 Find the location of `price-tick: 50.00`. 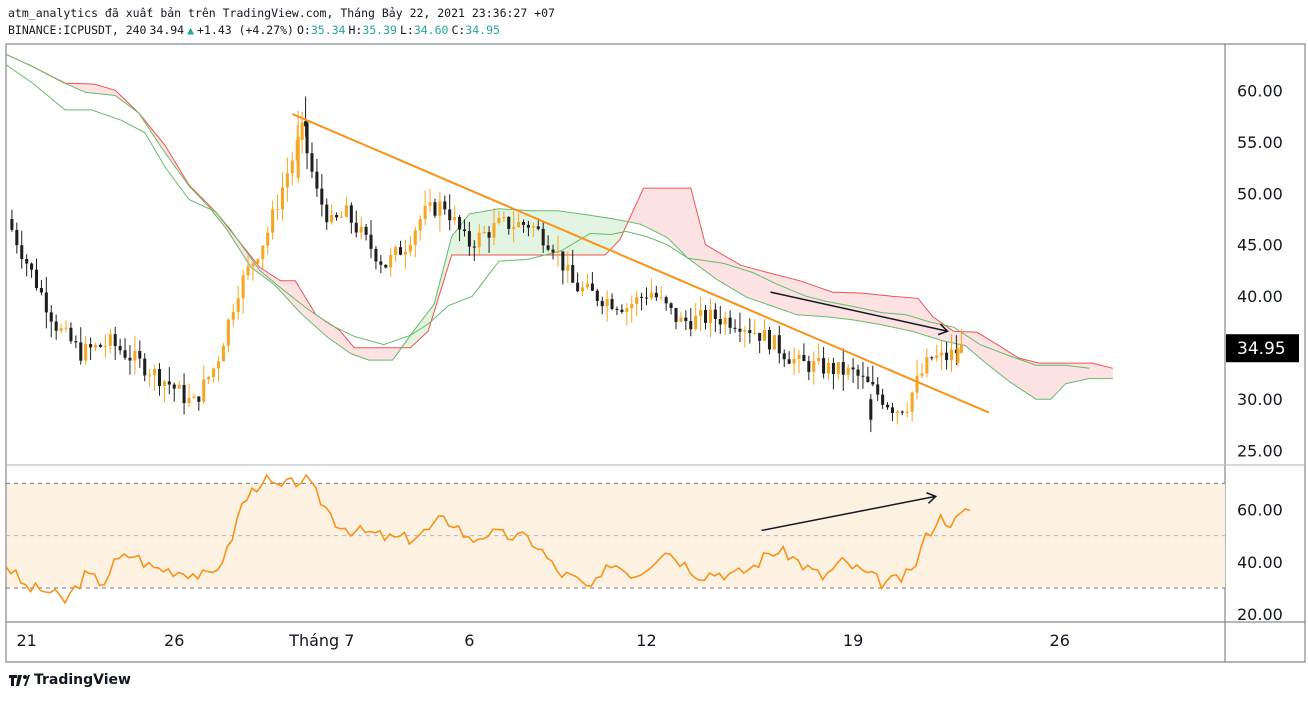

price-tick: 50.00 is located at coordinates (1260, 193).